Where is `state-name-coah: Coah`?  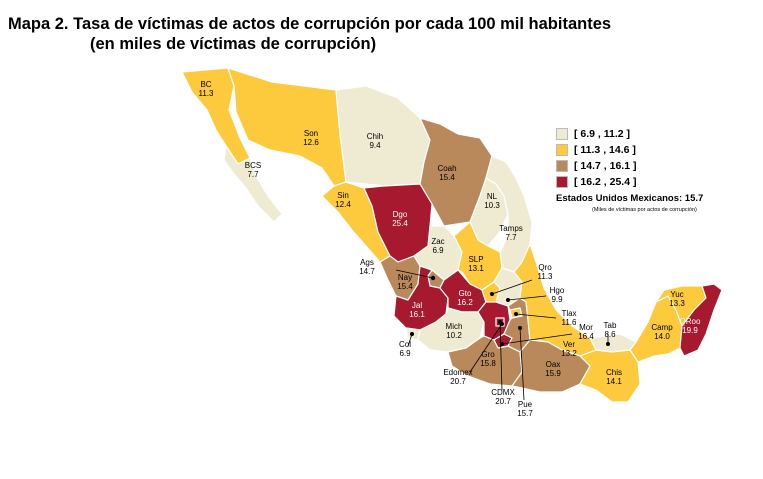 state-name-coah: Coah is located at coordinates (446, 168).